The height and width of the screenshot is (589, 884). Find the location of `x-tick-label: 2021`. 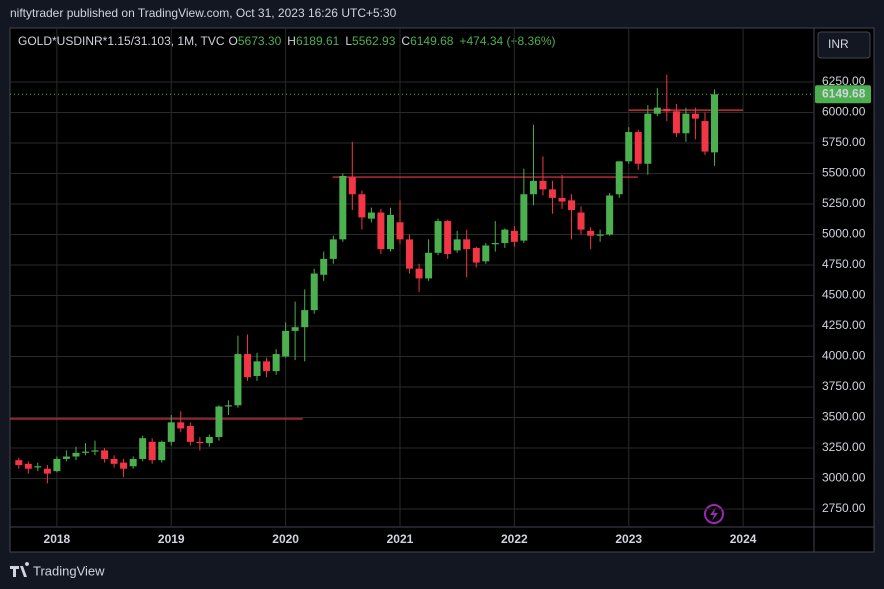

x-tick-label: 2021 is located at coordinates (400, 539).